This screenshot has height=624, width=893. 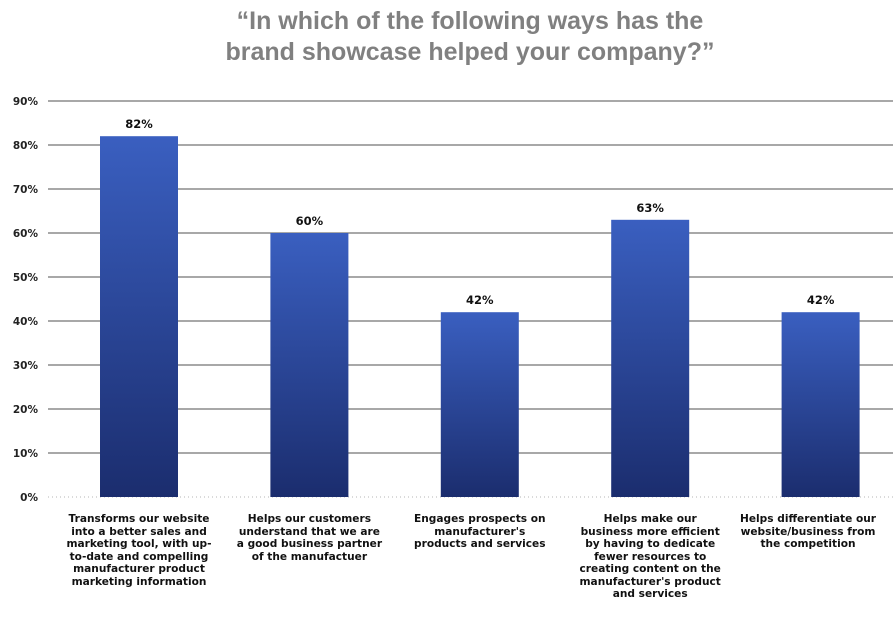 What do you see at coordinates (26, 234) in the screenshot?
I see `y-tick-label: 60%` at bounding box center [26, 234].